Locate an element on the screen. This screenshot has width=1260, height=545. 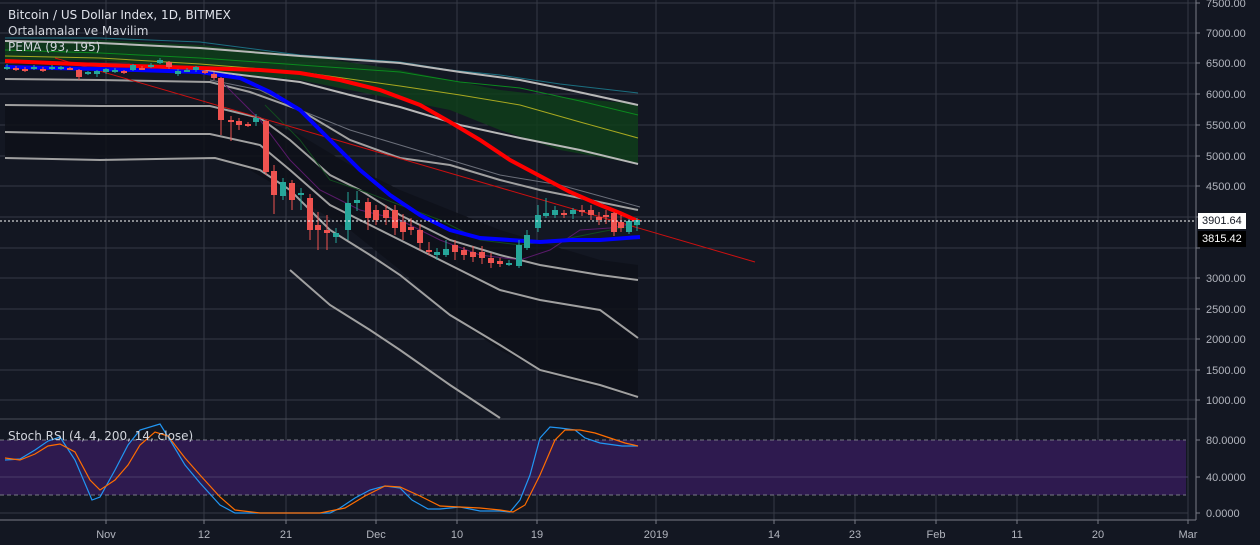
price-tick-label: 5000.00 is located at coordinates (1226, 157).